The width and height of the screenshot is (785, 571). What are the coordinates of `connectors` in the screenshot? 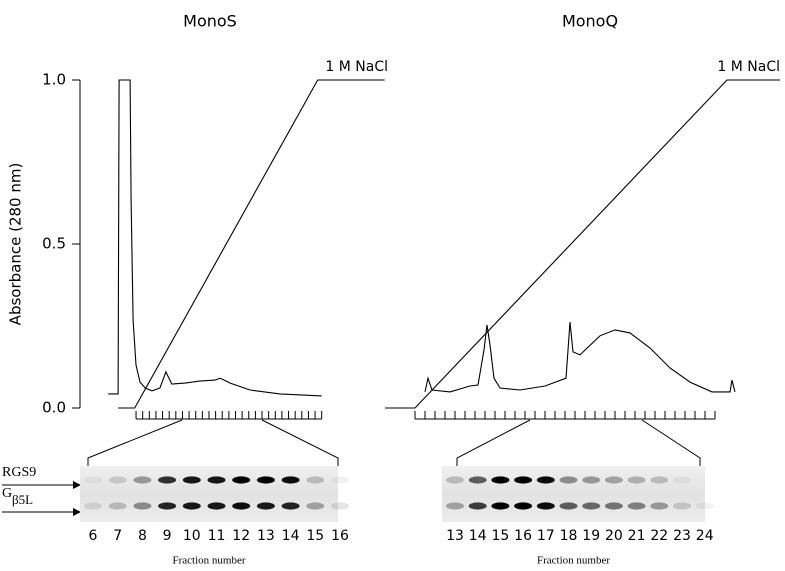 It's located at (394, 442).